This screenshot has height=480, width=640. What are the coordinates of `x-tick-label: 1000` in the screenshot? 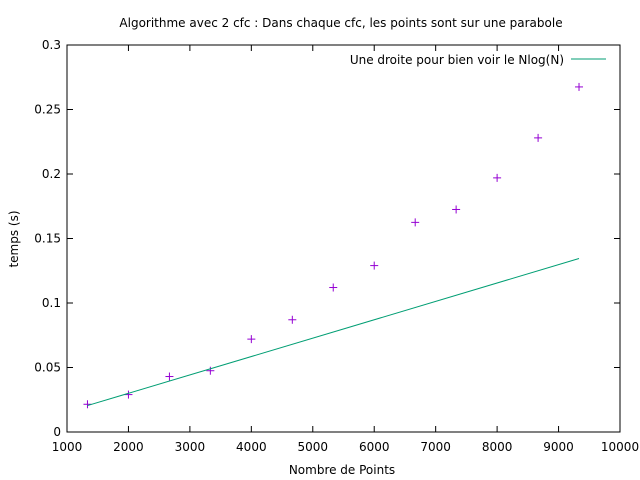 It's located at (67, 447).